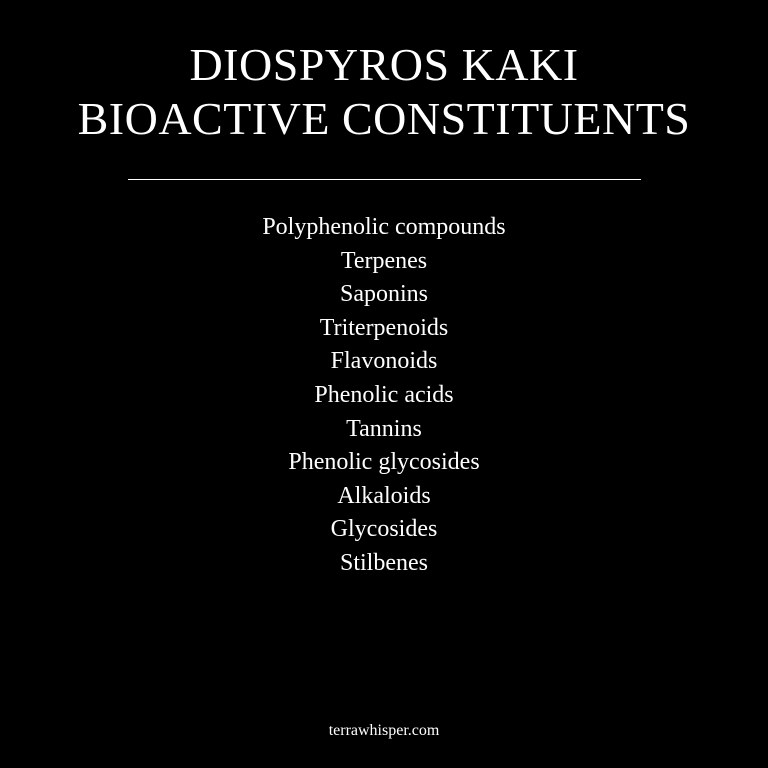 This screenshot has height=768, width=768. What do you see at coordinates (384, 495) in the screenshot?
I see `list-item: Alkaloids` at bounding box center [384, 495].